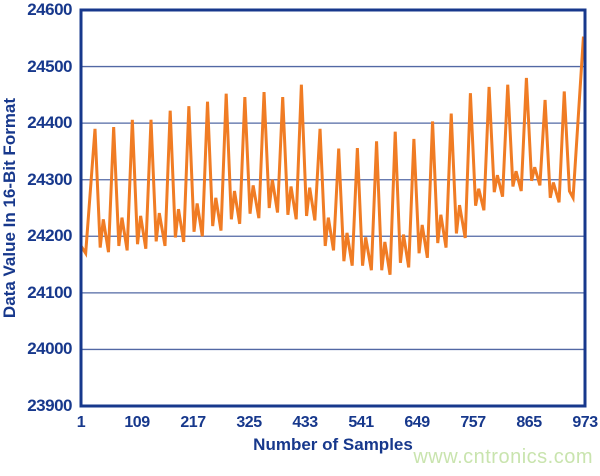  I want to click on y-tick-label: 23900, so click(49, 405).